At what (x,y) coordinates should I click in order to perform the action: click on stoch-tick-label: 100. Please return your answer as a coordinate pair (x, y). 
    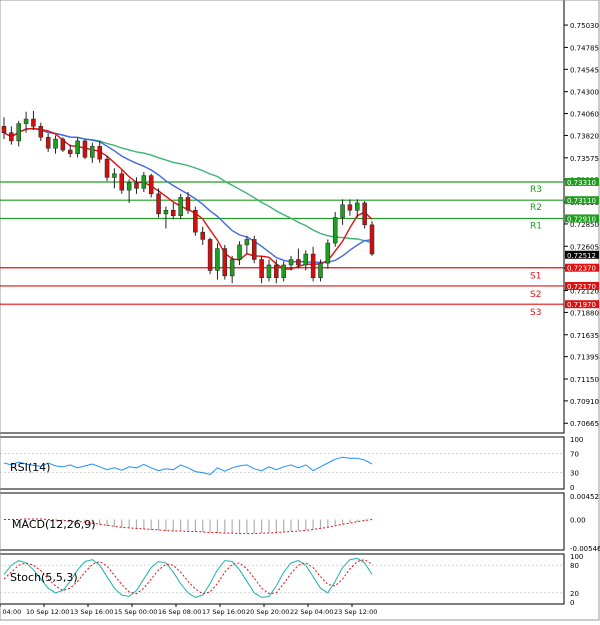
    Looking at the image, I should click on (576, 557).